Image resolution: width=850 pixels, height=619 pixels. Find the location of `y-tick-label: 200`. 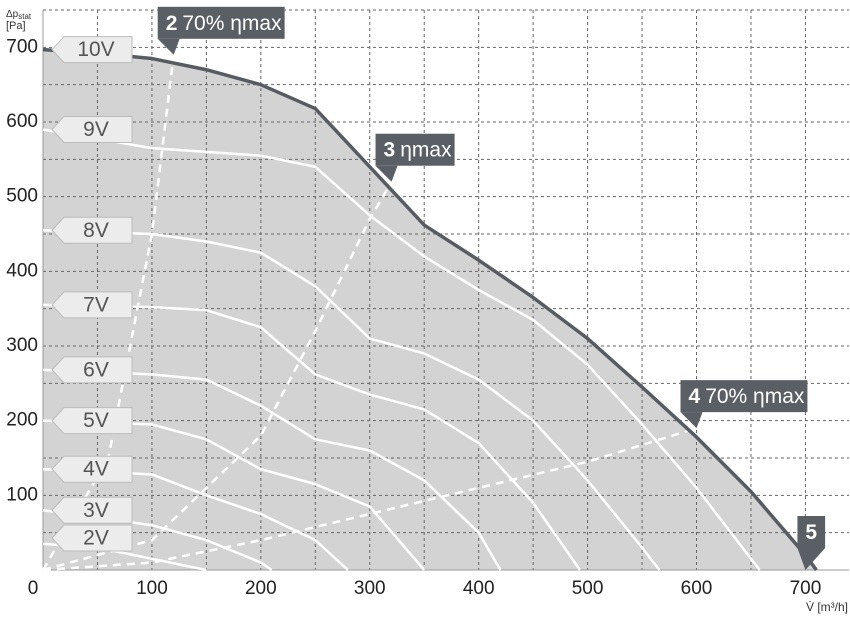

y-tick-label: 200 is located at coordinates (22, 420).